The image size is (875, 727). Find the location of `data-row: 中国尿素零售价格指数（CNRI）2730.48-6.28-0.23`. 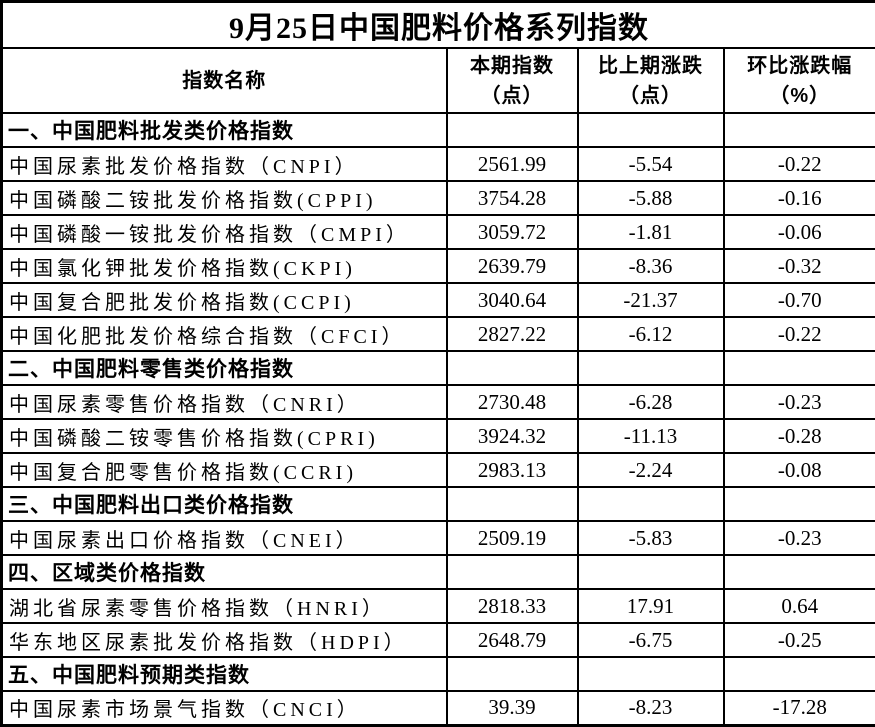

data-row: 中国尿素零售价格指数（CNRI）2730.48-6.28-0.23 is located at coordinates (438, 402).